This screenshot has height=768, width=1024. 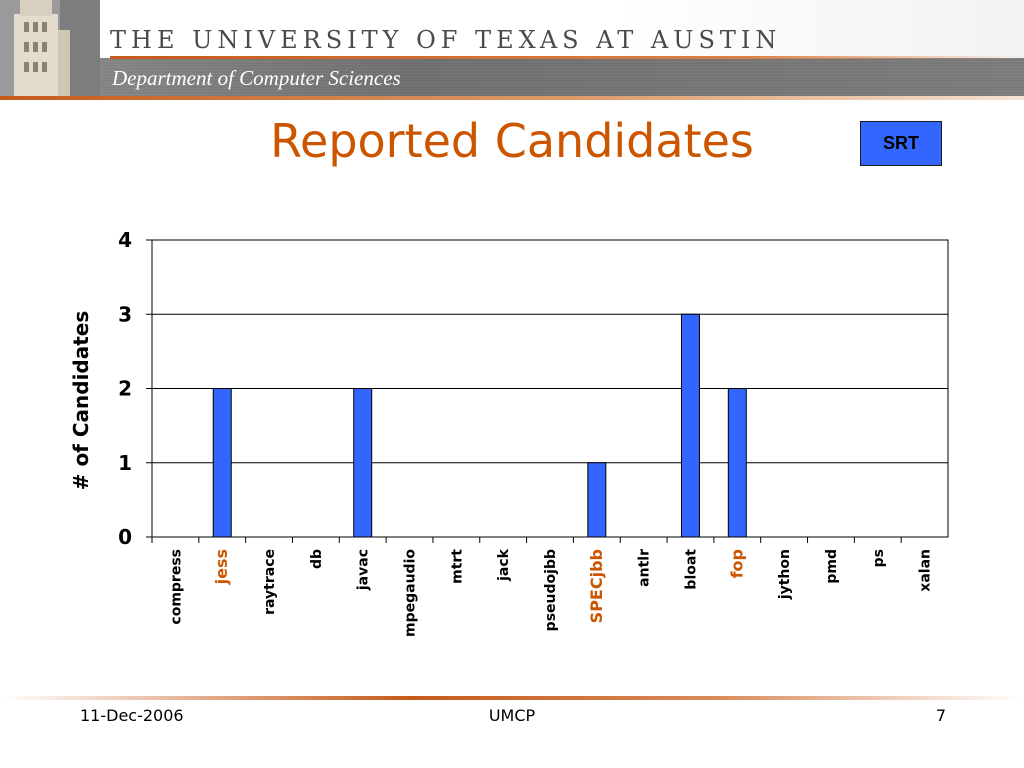 I want to click on footer-center-label: UMCP, so click(x=512, y=715).